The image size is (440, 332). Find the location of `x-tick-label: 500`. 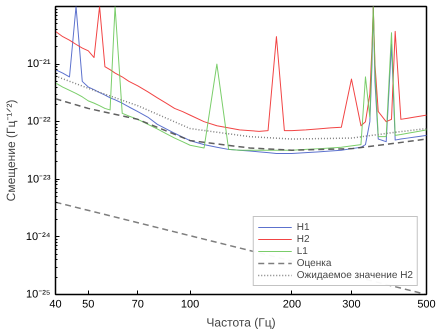

x-tick-label: 500 is located at coordinates (426, 304).